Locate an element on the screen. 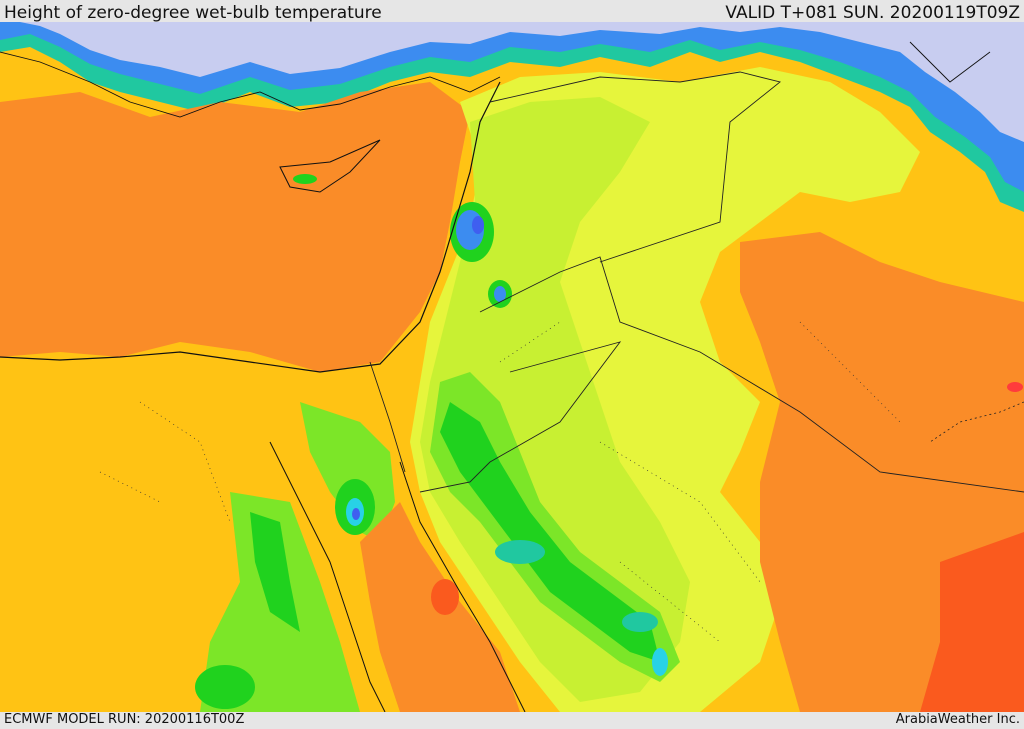 Image resolution: width=1024 pixels, height=729 pixels. teal-patch is located at coordinates (520, 552).